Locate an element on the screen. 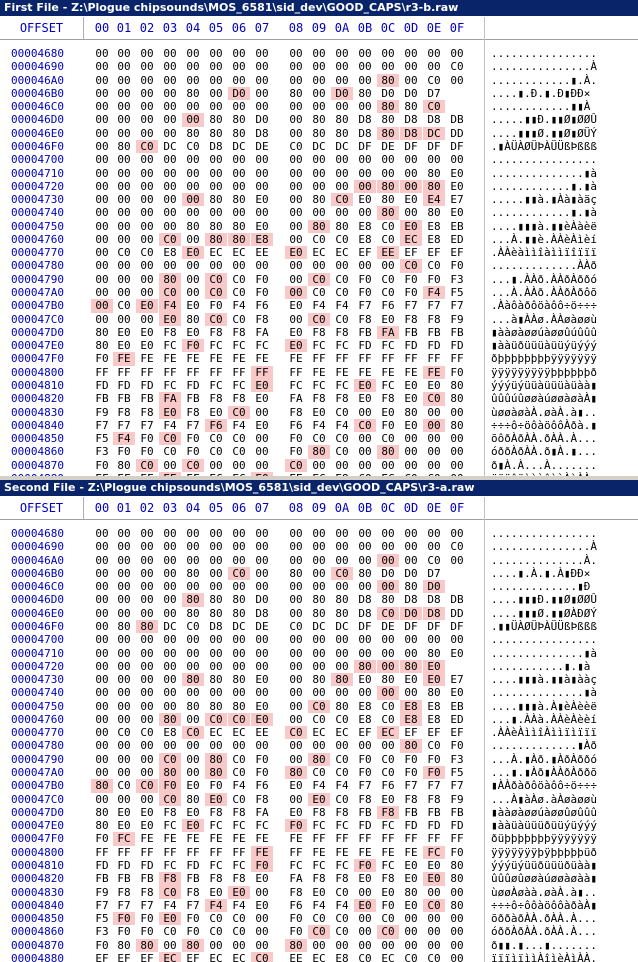 This screenshot has height=962, width=638. ascii-text: ...........▮.▮à is located at coordinates (541, 666).